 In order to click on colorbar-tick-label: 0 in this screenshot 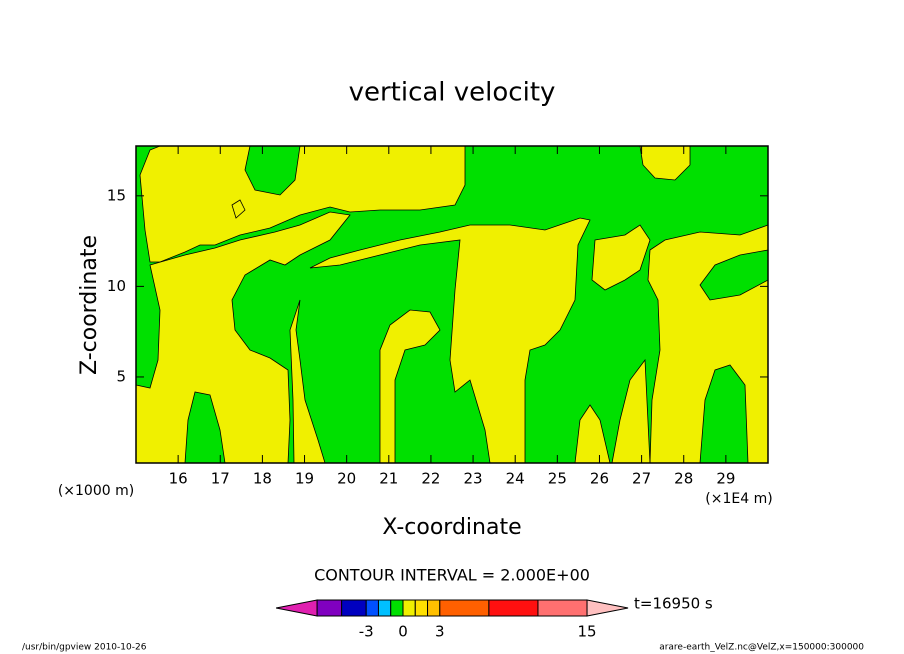, I will do `click(403, 632)`.